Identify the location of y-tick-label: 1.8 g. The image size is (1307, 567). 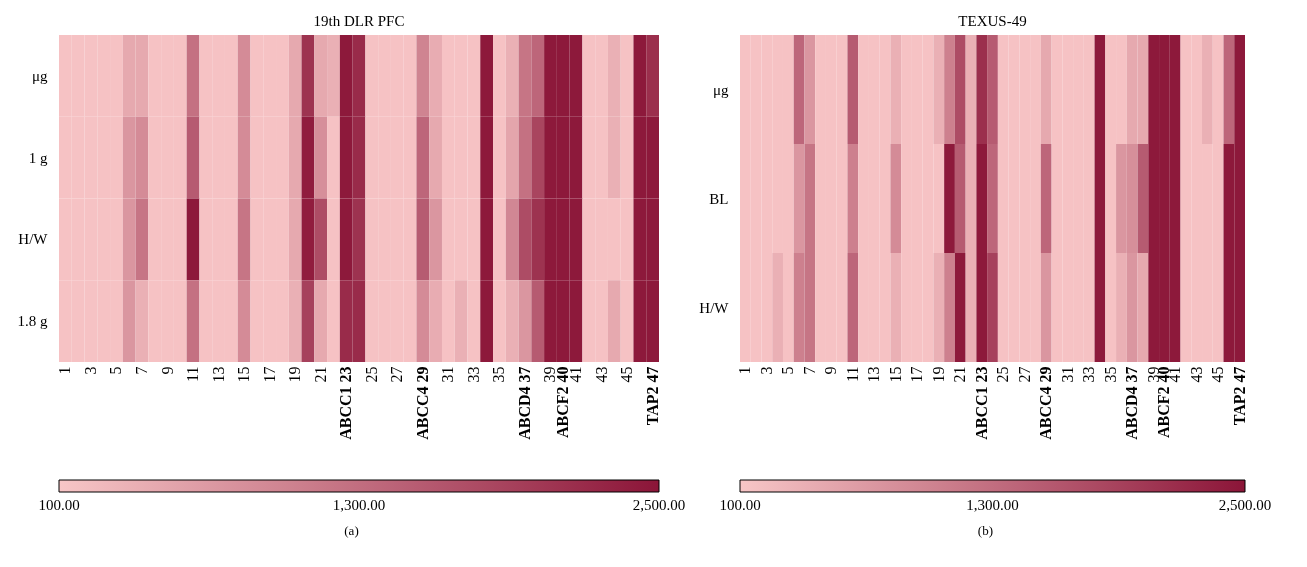
(32, 321).